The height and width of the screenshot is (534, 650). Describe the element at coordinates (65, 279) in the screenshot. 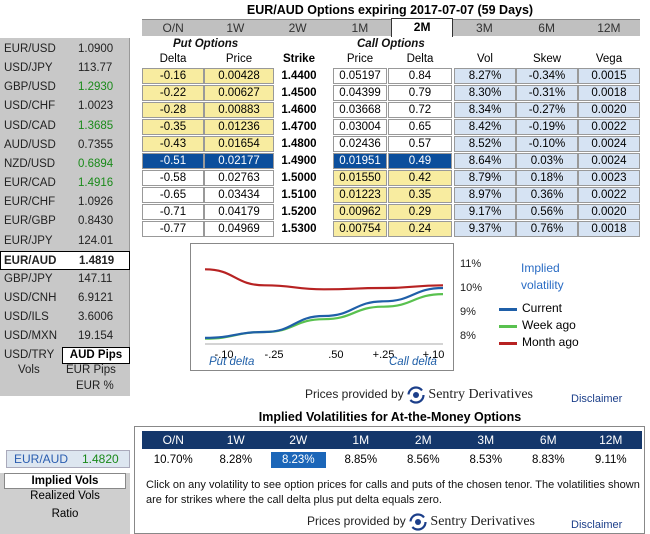

I see `pair-row-gbp-jpy: GBP/JPY 147.11` at that location.